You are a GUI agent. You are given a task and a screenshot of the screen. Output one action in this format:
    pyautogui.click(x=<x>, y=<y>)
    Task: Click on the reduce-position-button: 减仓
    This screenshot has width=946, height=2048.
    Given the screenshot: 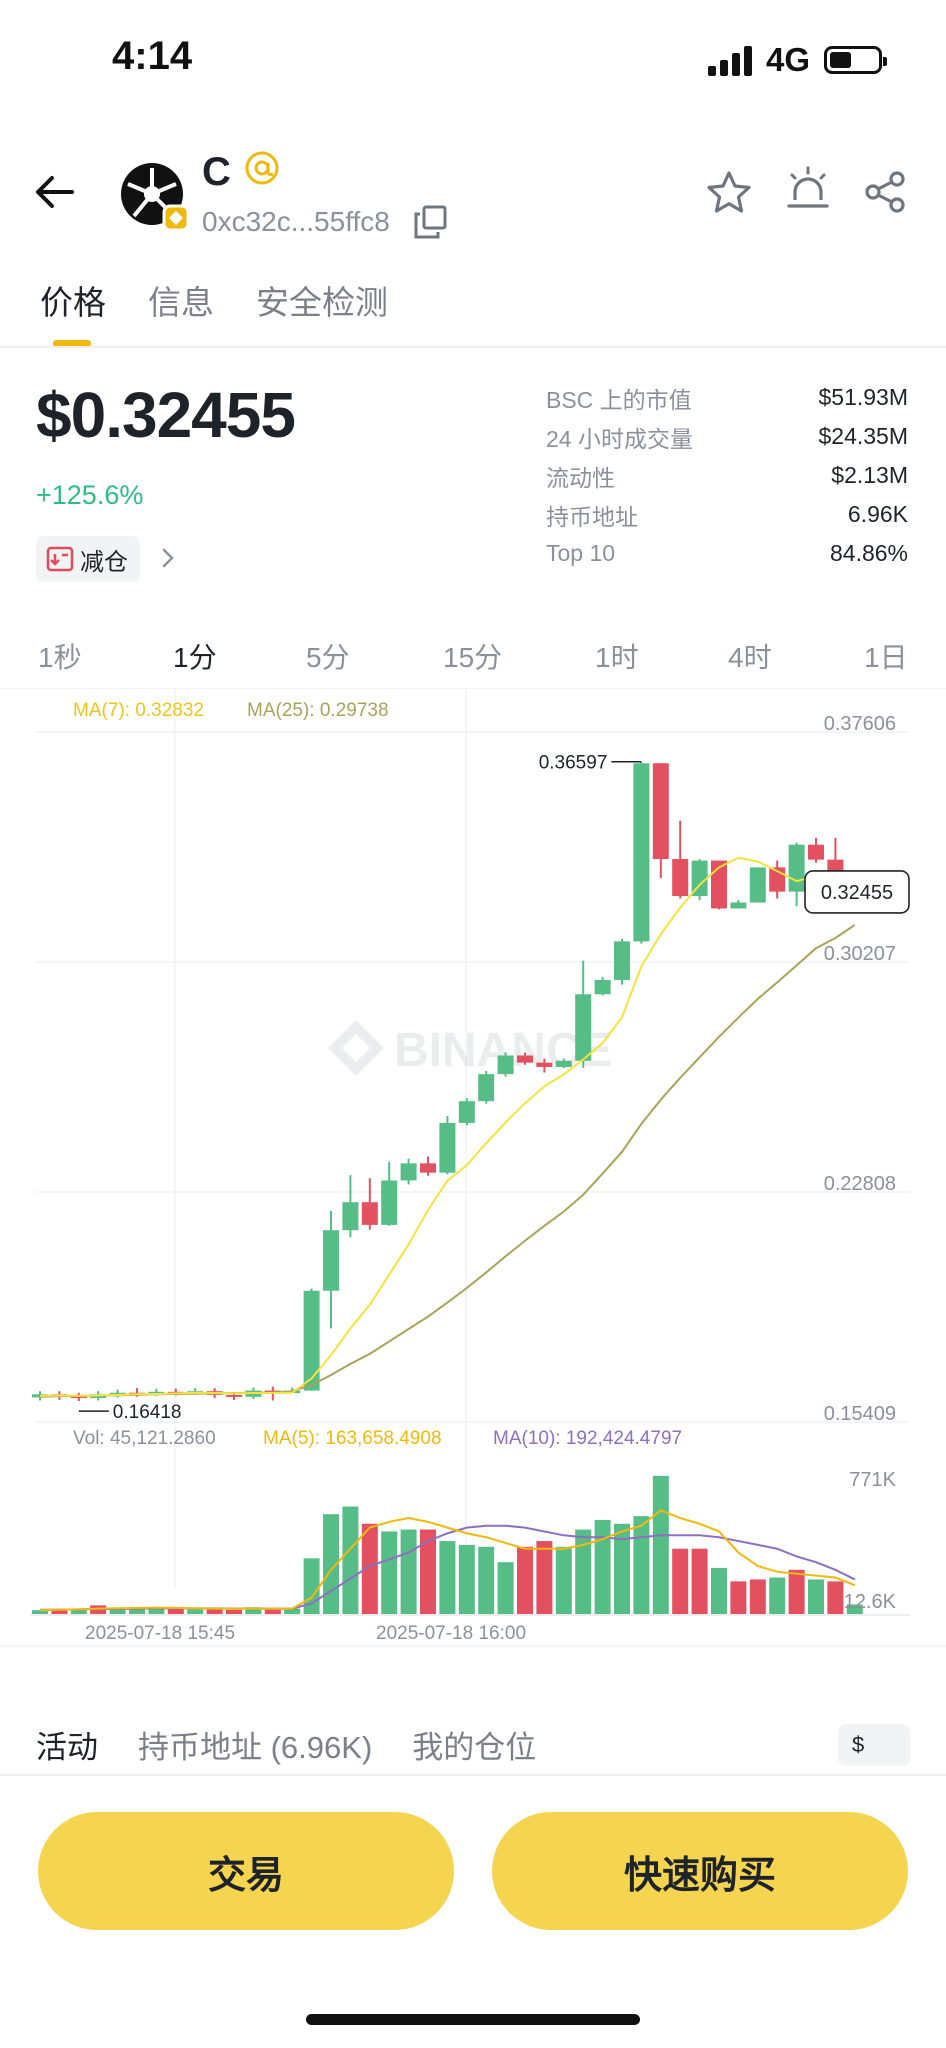 What is the action you would take?
    pyautogui.click(x=88, y=559)
    